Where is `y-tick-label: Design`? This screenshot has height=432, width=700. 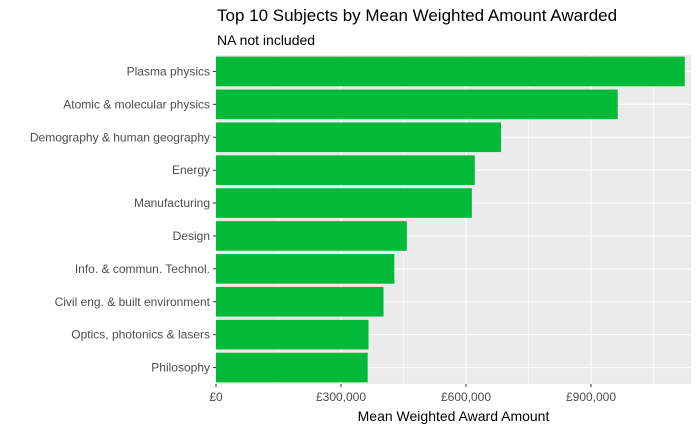 y-tick-label: Design is located at coordinates (191, 236).